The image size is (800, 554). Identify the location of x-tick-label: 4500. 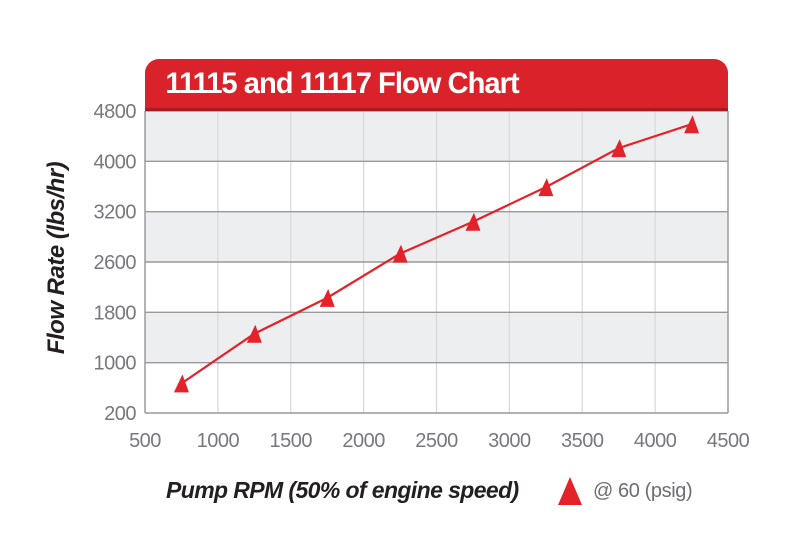
(728, 441).